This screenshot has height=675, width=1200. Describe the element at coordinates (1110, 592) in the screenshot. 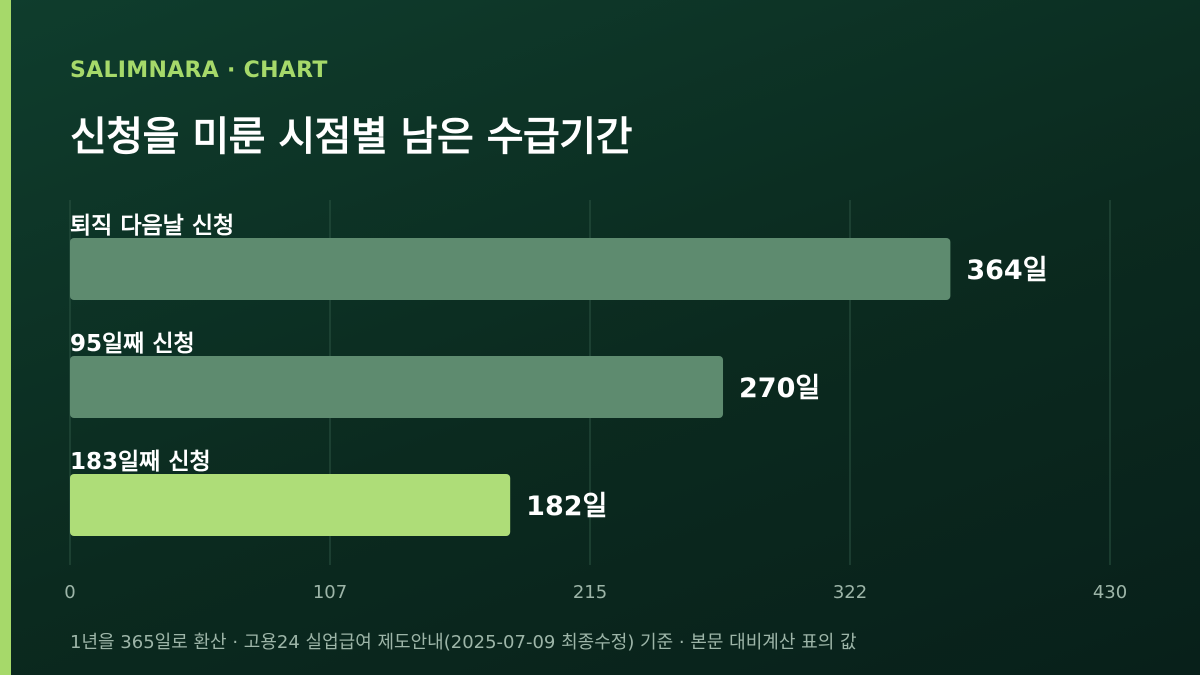

I see `x-tick-label: 430` at that location.